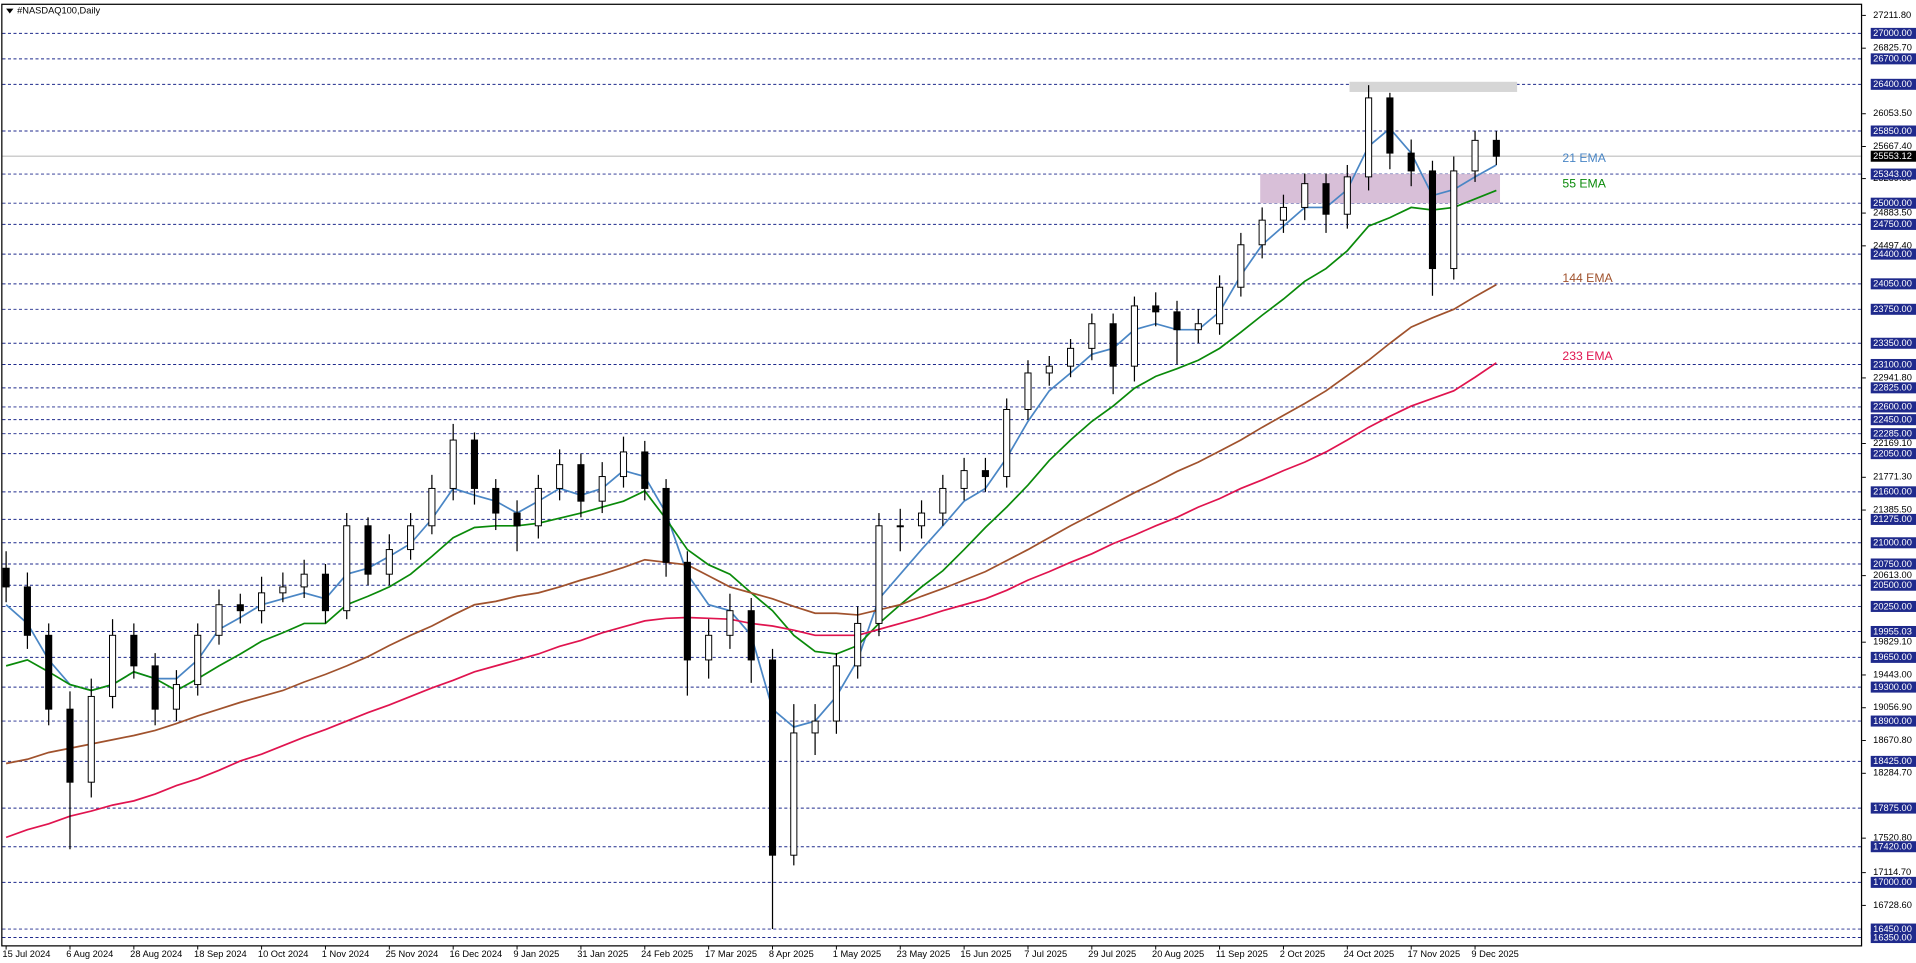 The height and width of the screenshot is (963, 1916). What do you see at coordinates (1892, 213) in the screenshot?
I see `y-tick-label: 24883.50` at bounding box center [1892, 213].